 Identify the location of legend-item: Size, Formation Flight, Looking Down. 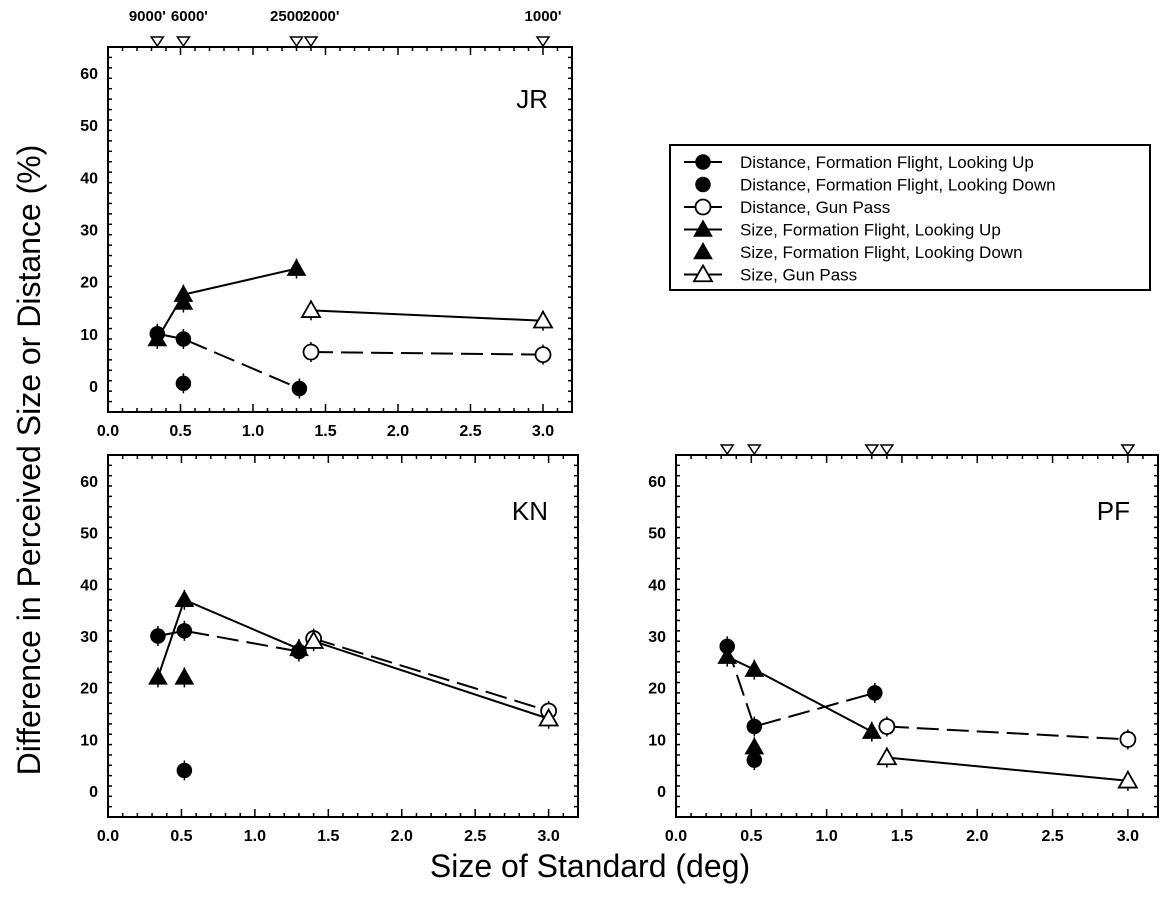
(858, 251).